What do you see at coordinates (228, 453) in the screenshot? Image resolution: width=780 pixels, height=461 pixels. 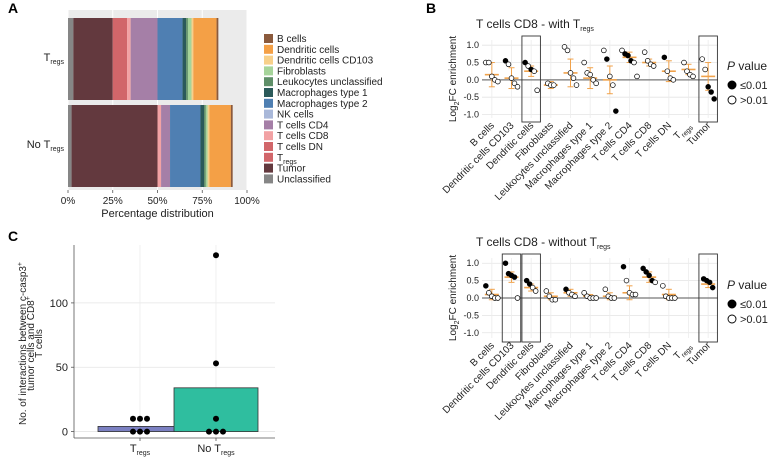 I see `panel-c-xtick-label-sub: regs` at bounding box center [228, 453].